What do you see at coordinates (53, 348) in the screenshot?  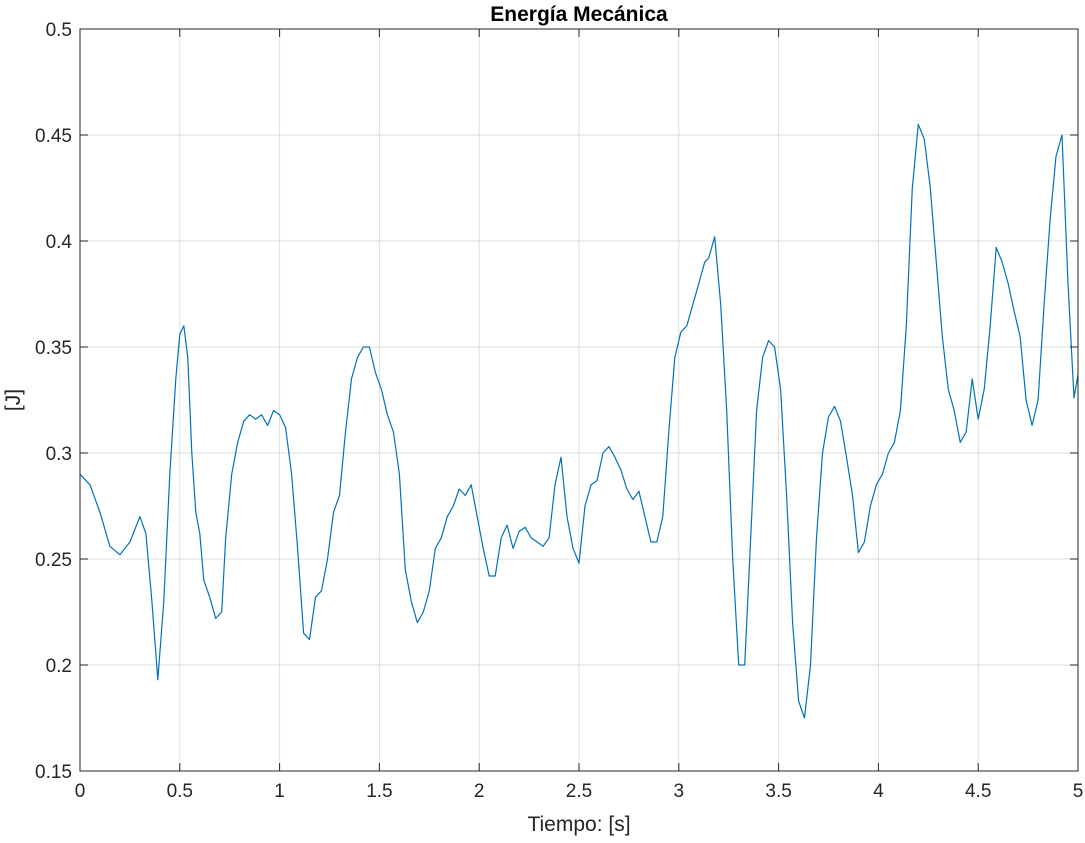 I see `y-tick-label: 0.35` at bounding box center [53, 348].